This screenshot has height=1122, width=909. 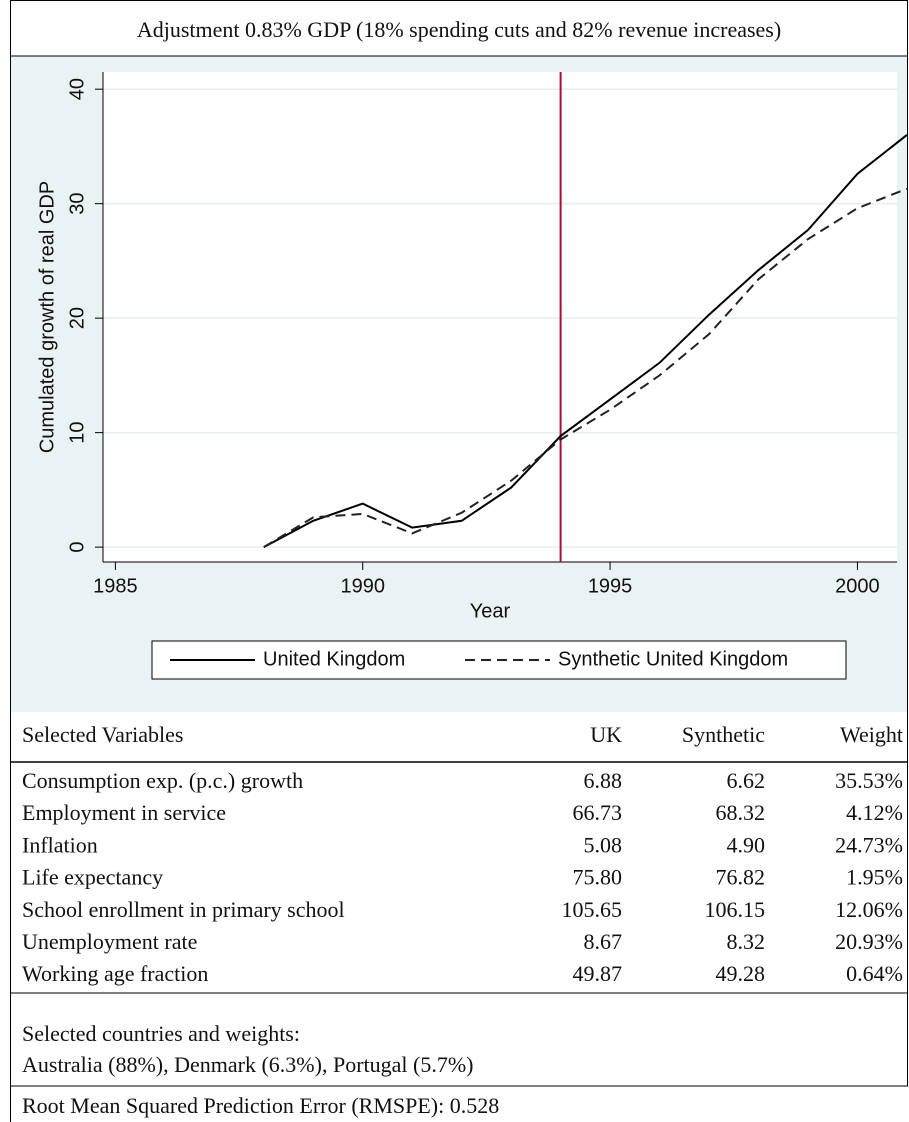 What do you see at coordinates (592, 909) in the screenshot?
I see `table-cell: 105.65` at bounding box center [592, 909].